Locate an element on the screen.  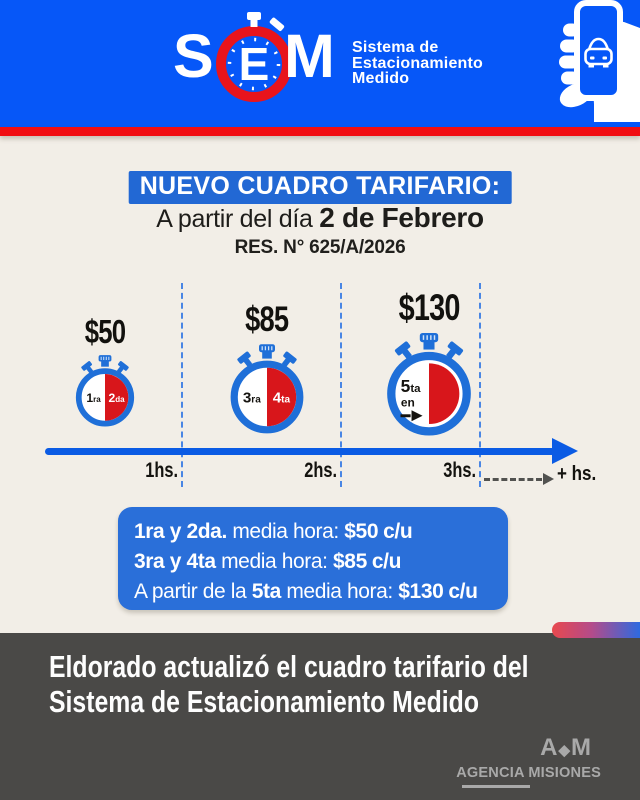
date-bold: 2 de Febrero is located at coordinates (401, 217).